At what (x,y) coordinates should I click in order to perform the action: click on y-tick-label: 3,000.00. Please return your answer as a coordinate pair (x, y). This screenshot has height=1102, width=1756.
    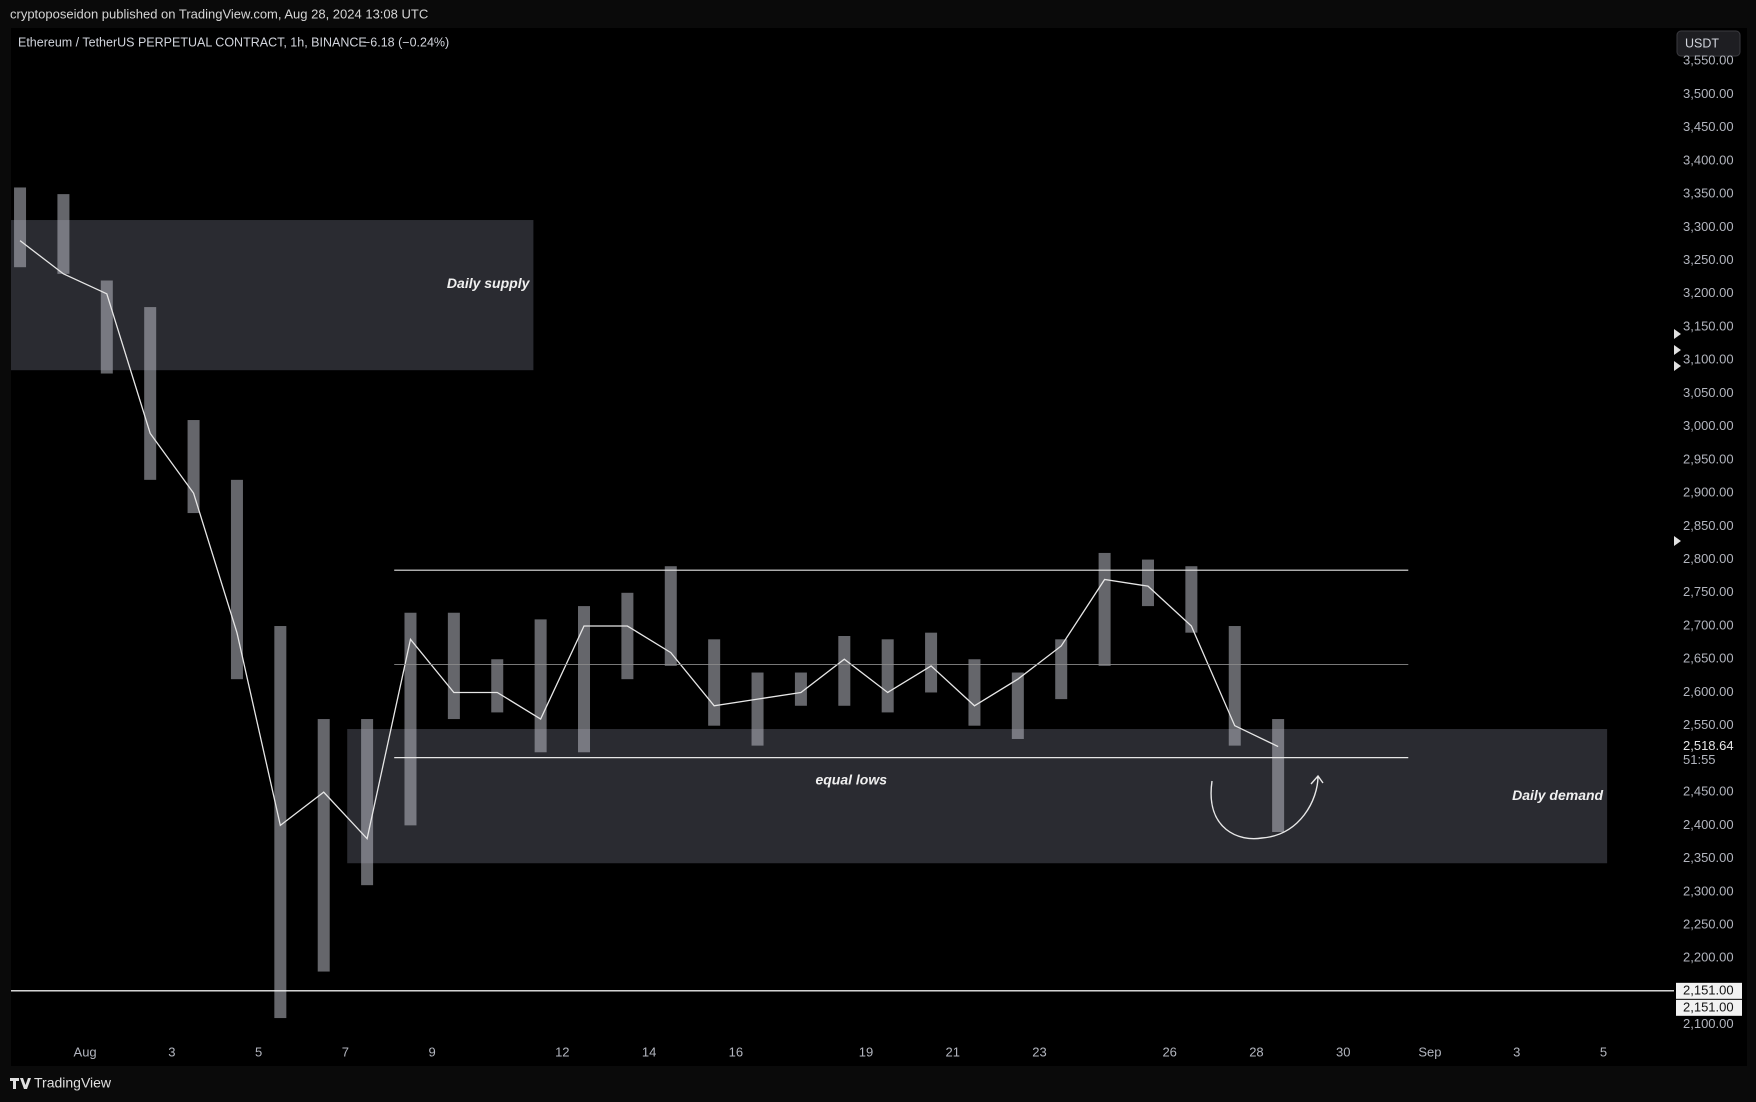
    Looking at the image, I should click on (1708, 425).